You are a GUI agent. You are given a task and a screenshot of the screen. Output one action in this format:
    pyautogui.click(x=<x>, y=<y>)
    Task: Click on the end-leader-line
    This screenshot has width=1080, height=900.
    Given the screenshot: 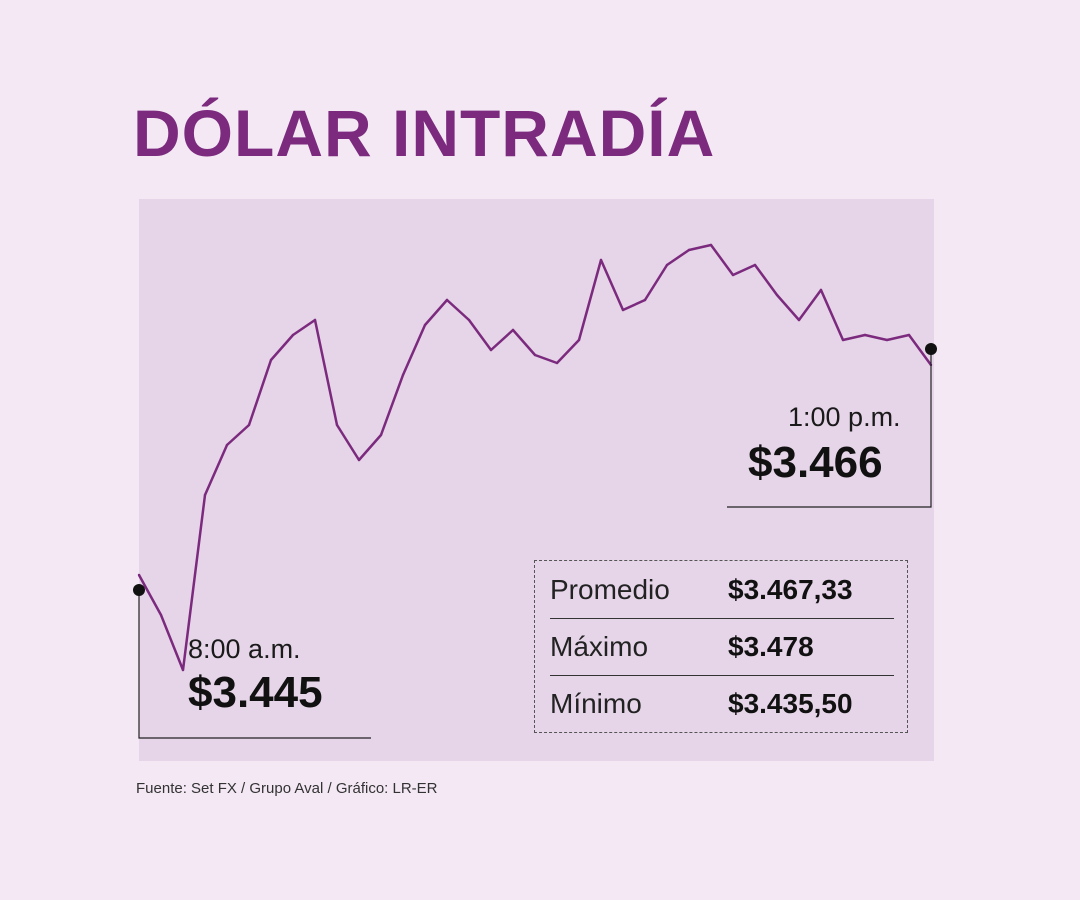 What is the action you would take?
    pyautogui.click(x=829, y=428)
    